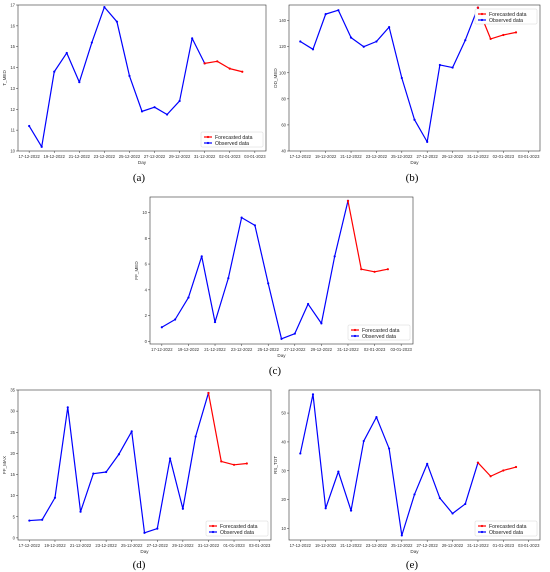 The height and width of the screenshot is (572, 550). I want to click on x-tick-label: 03-01-2023, so click(401, 349).